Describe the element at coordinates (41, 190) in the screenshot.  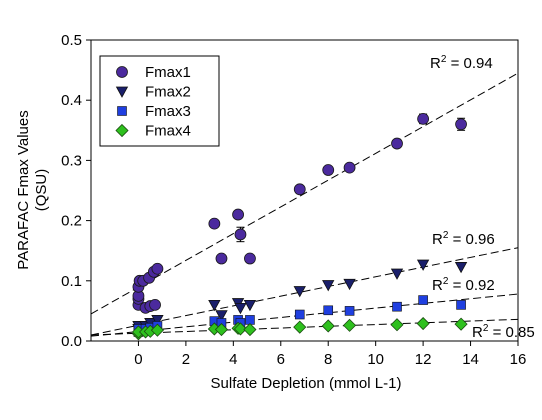
I see `y-axis-title-line2: (QSU)` at that location.